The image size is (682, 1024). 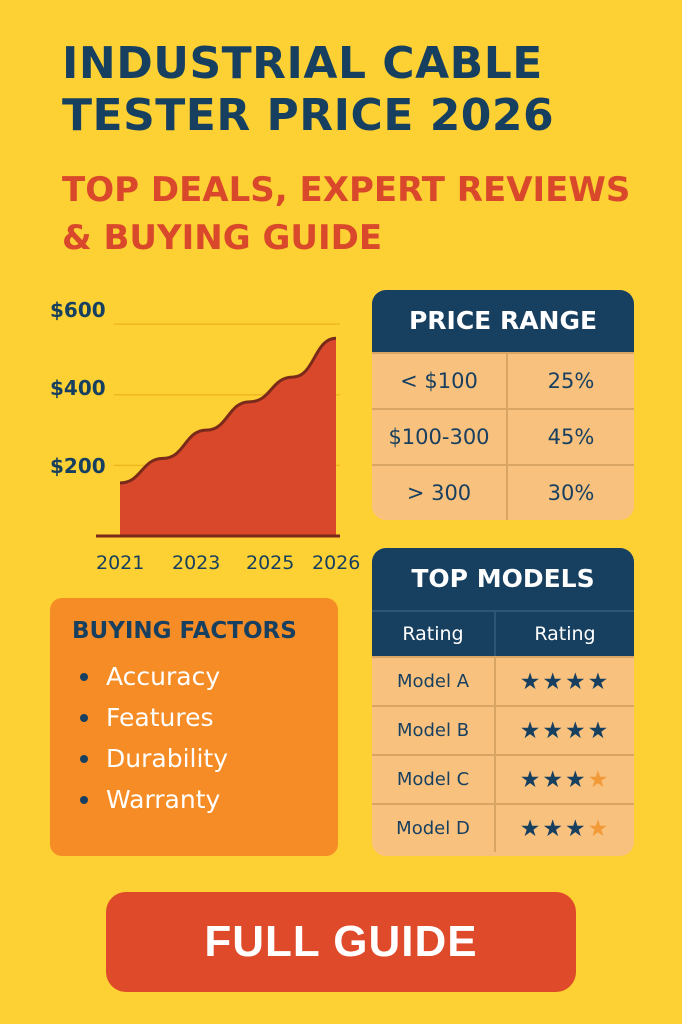 I want to click on factor-label: Warranty, so click(x=163, y=799).